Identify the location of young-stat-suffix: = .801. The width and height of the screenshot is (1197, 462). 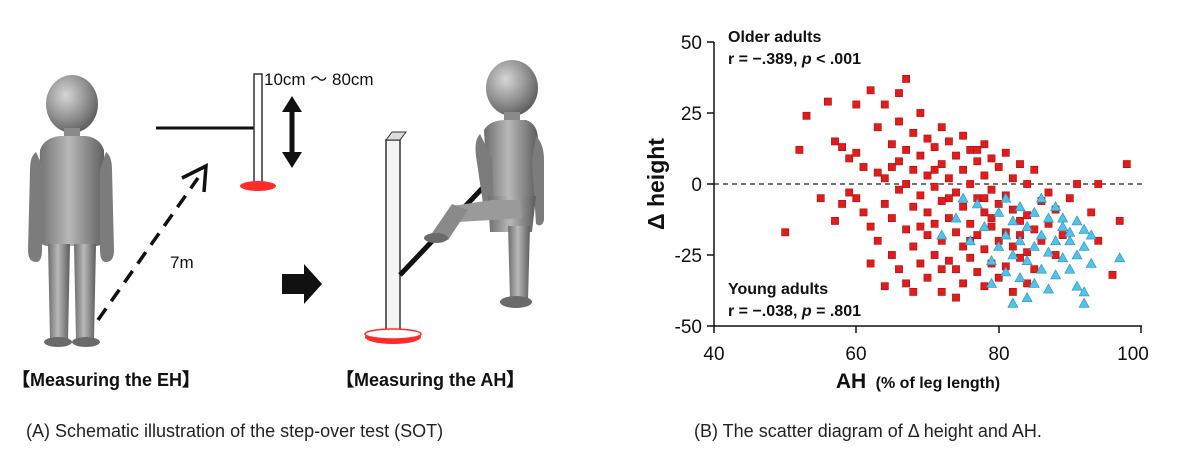
(836, 311).